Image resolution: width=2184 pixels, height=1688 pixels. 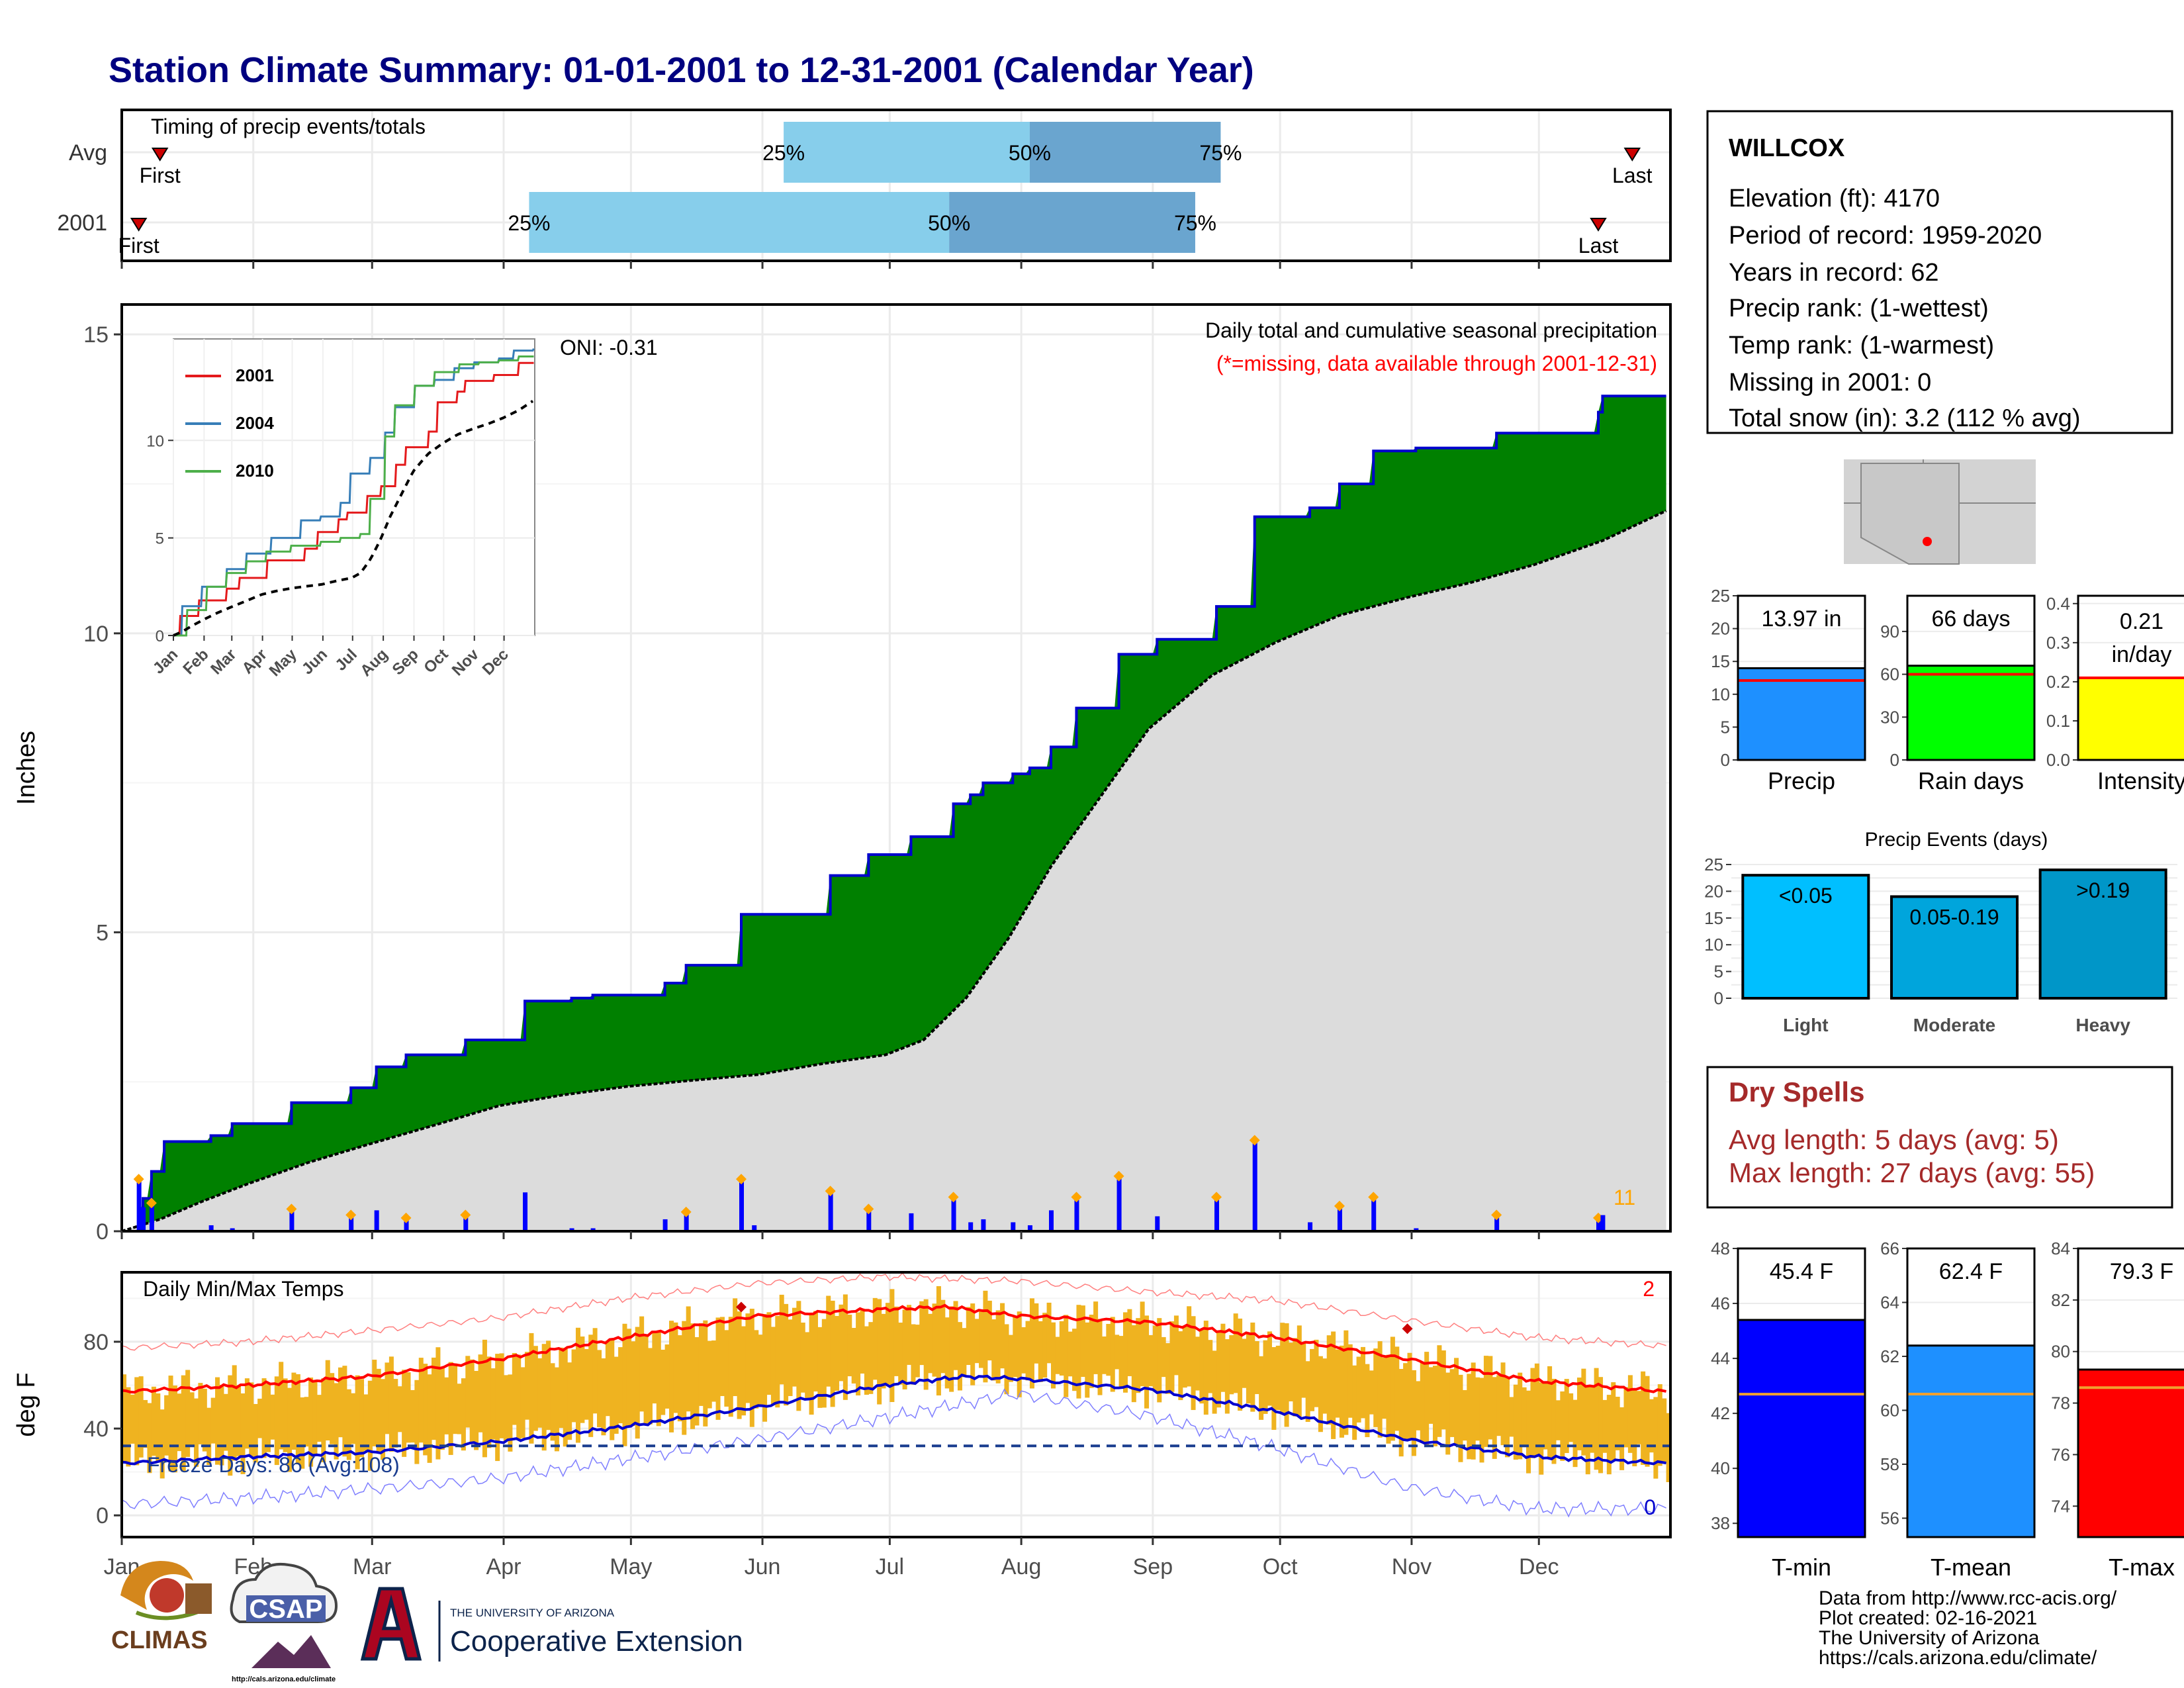 I want to click on temp-summary-value-label: 79.3 F, so click(x=2141, y=1271).